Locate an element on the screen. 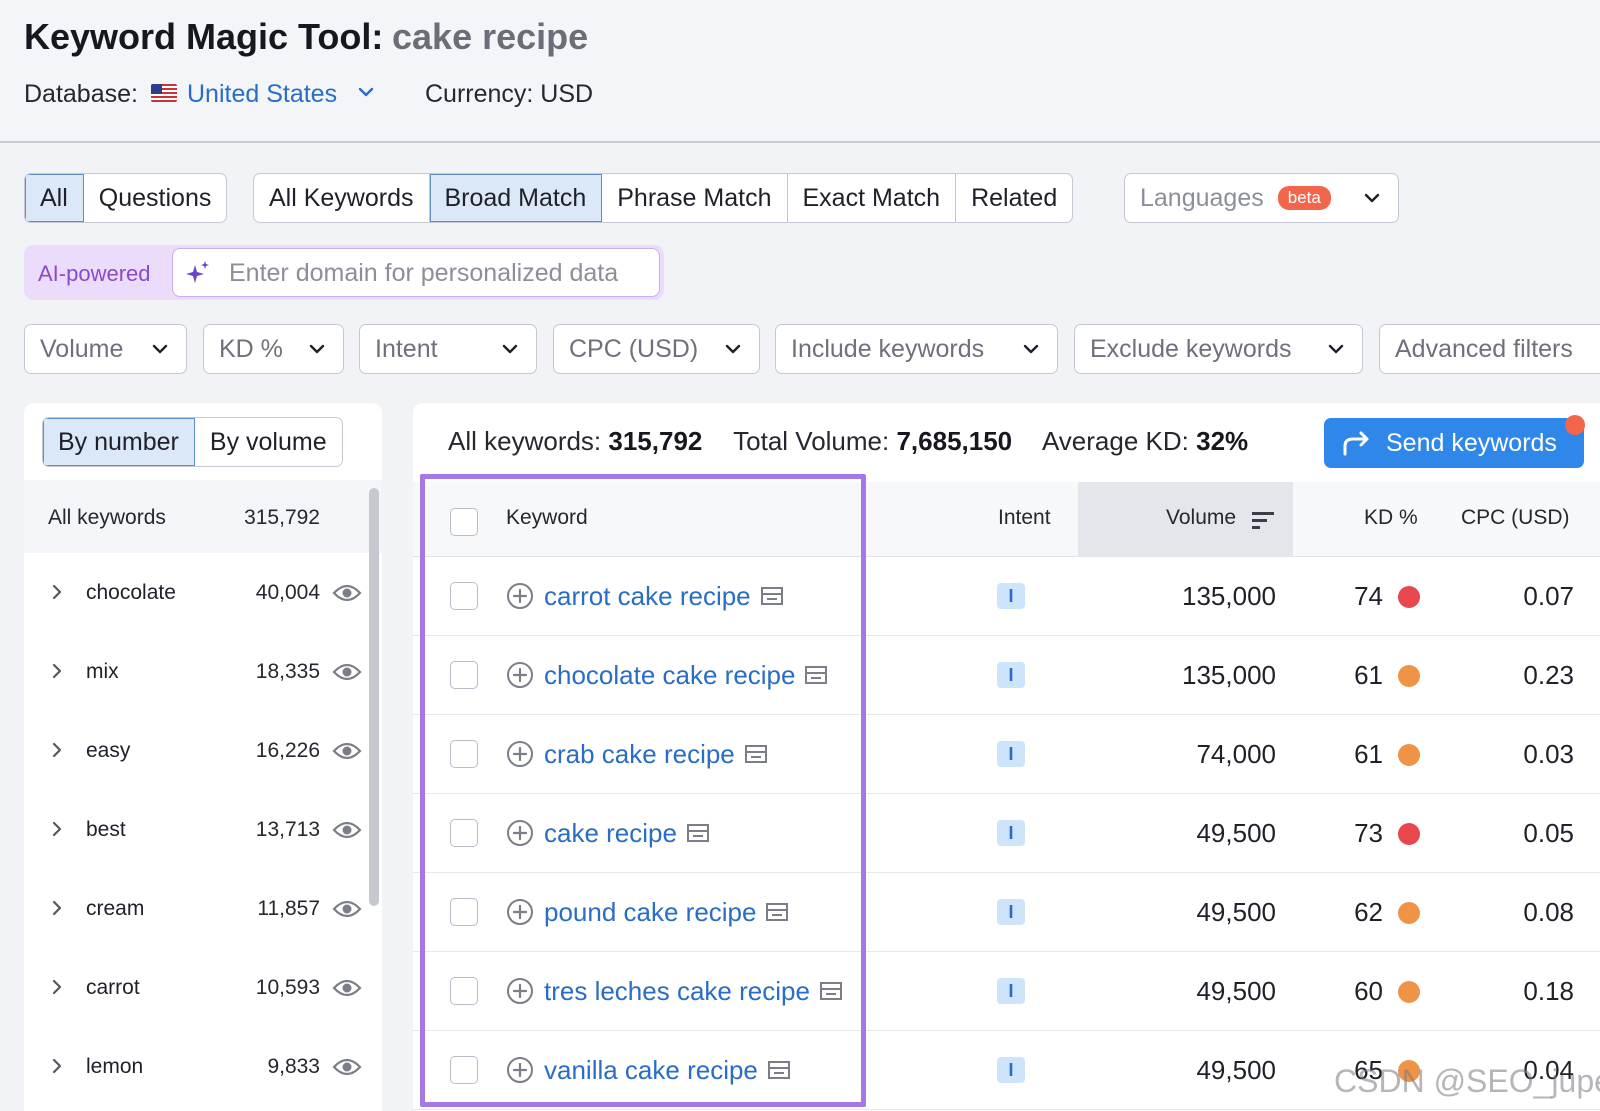 The width and height of the screenshot is (1600, 1111). tab-all-keywords: All Keywords is located at coordinates (342, 198).